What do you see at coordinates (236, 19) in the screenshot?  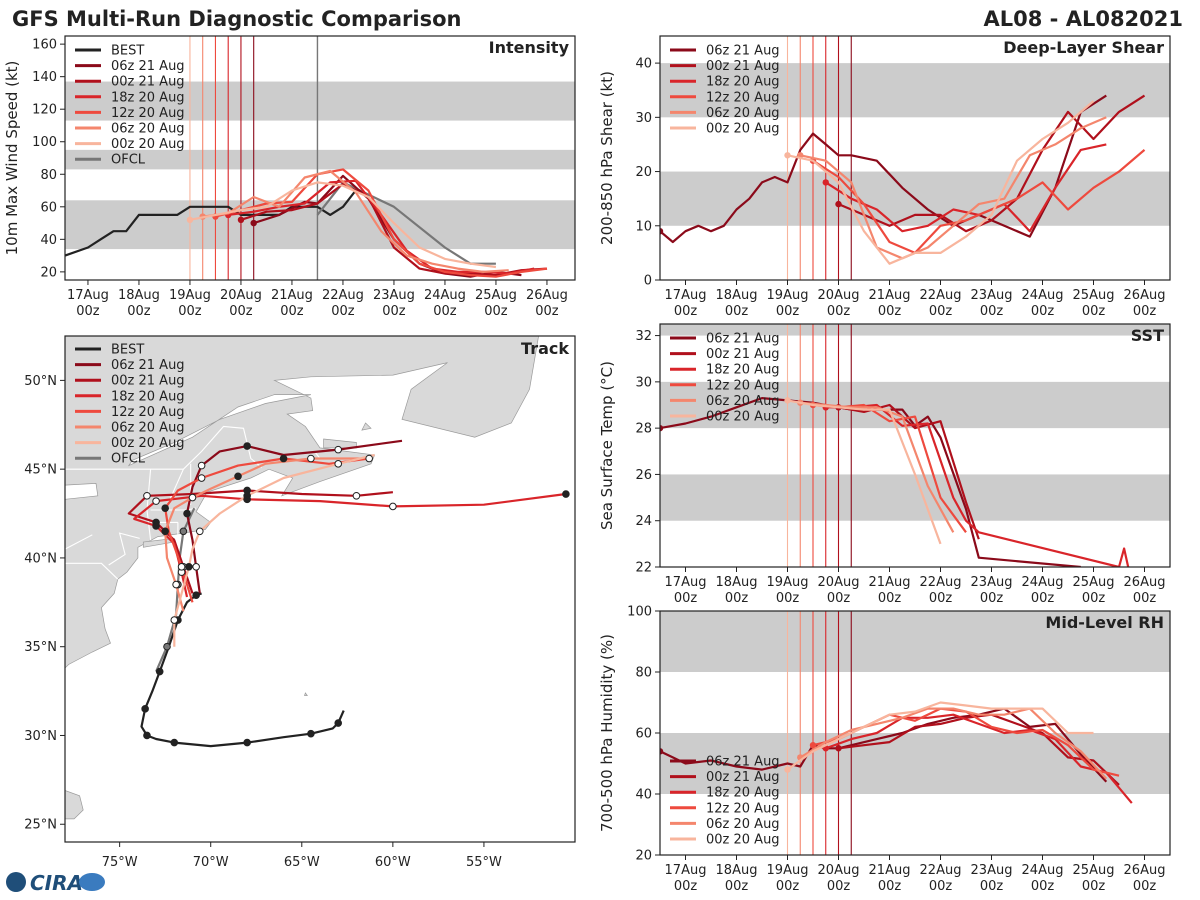 I see `figure-title: GFS Multi-Run Diagnostic Comparison` at bounding box center [236, 19].